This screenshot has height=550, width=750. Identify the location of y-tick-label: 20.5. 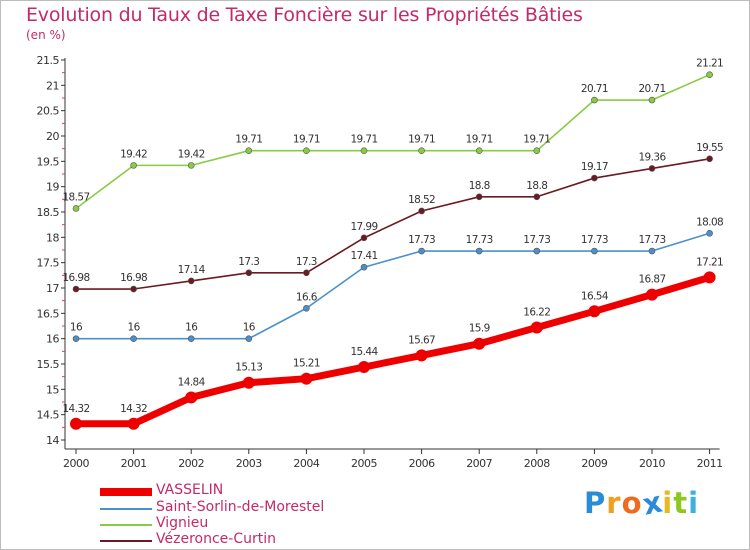
(48, 111).